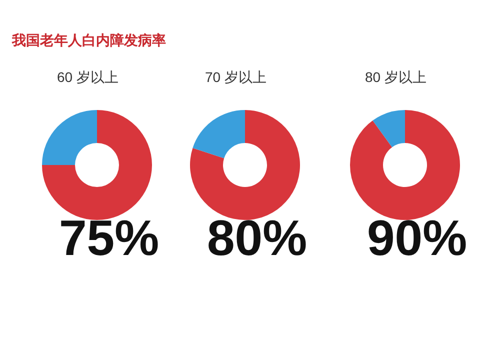 The height and width of the screenshot is (347, 500). What do you see at coordinates (235, 77) in the screenshot?
I see `chart-title: 70 岁以上` at bounding box center [235, 77].